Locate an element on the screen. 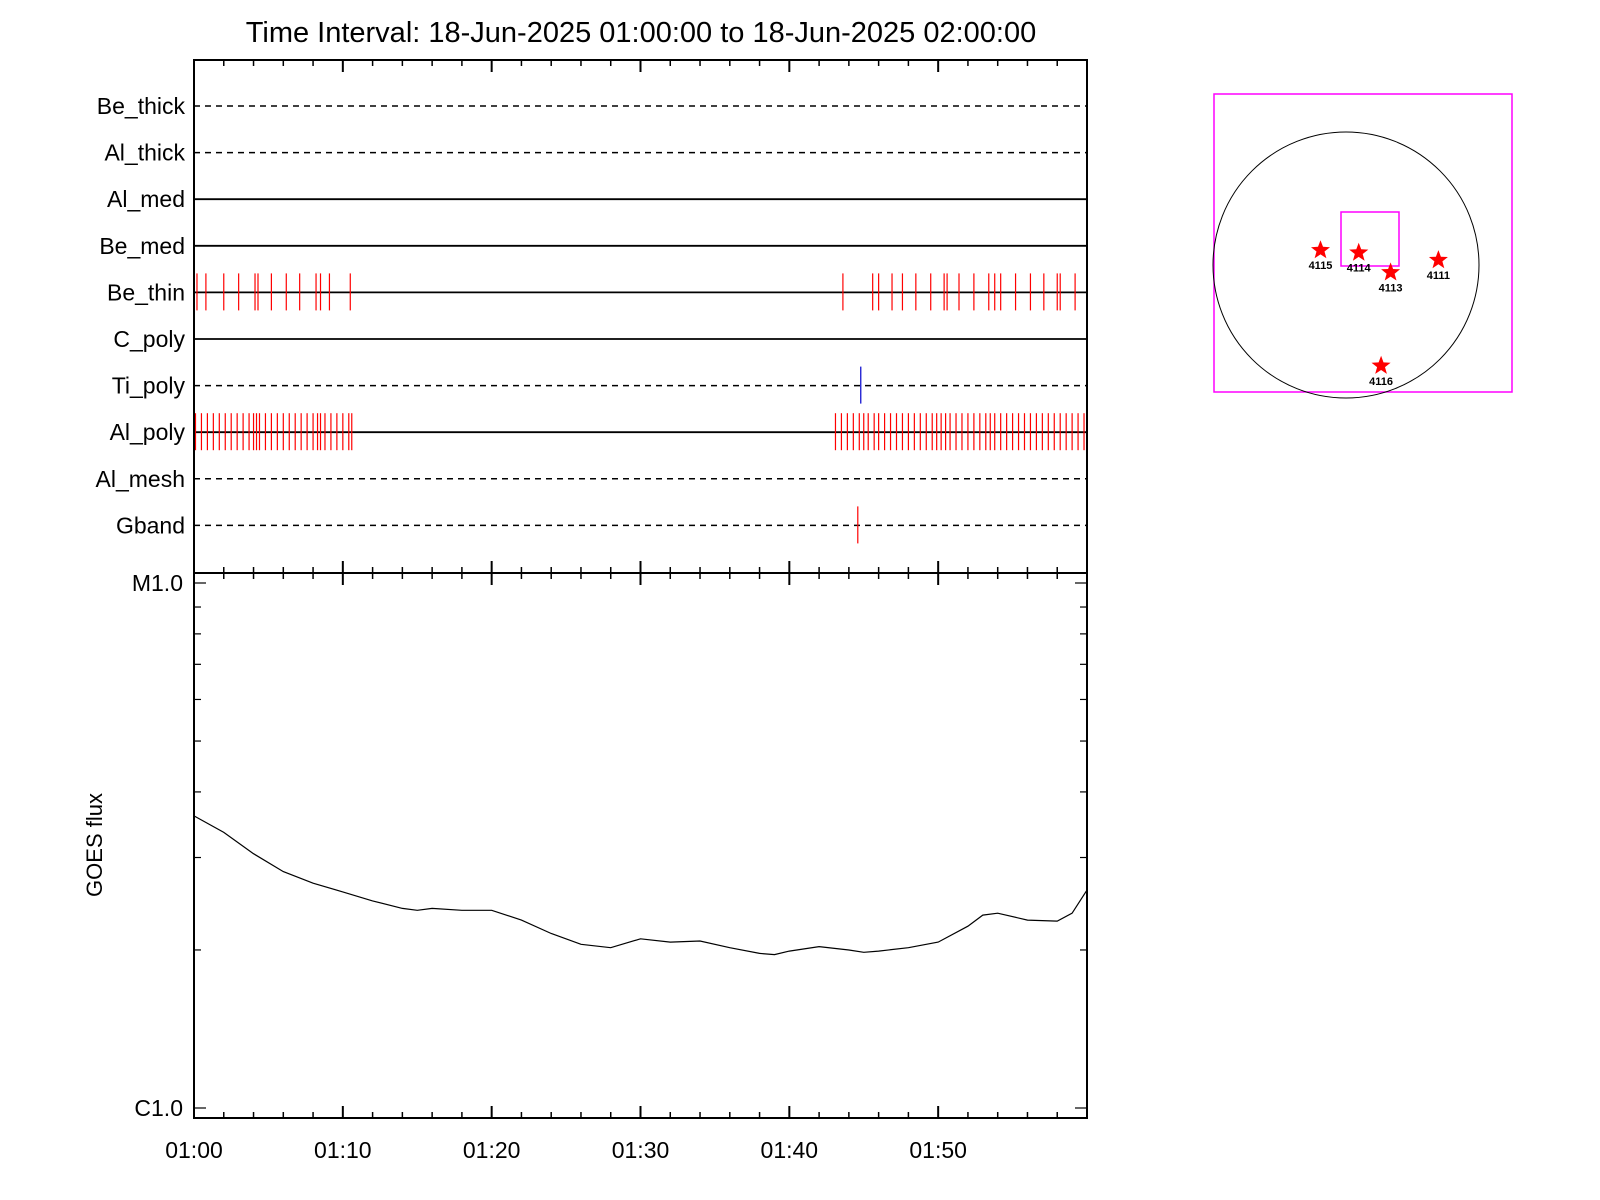  row-label-be-thick: Be_thick is located at coordinates (141, 106).